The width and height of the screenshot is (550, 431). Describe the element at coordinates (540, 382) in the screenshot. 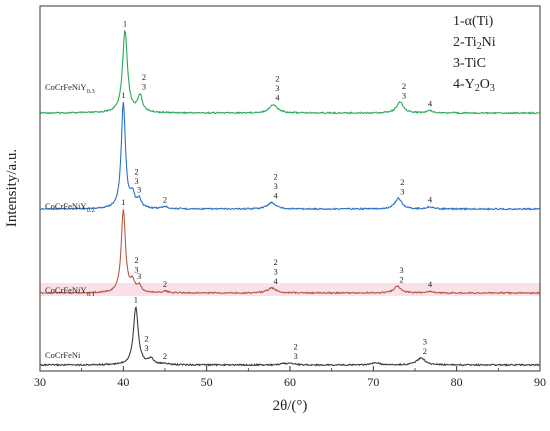

I see `x-tick-label: 90` at that location.